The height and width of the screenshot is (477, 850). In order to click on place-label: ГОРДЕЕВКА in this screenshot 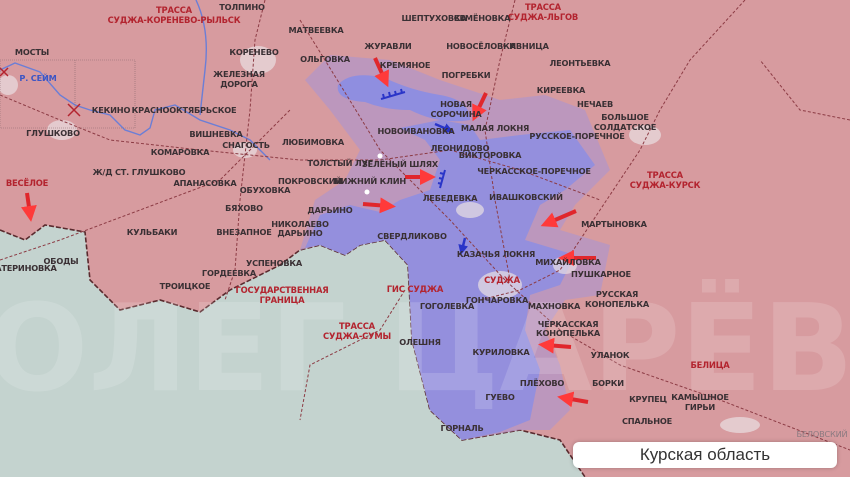, I will do `click(229, 273)`.